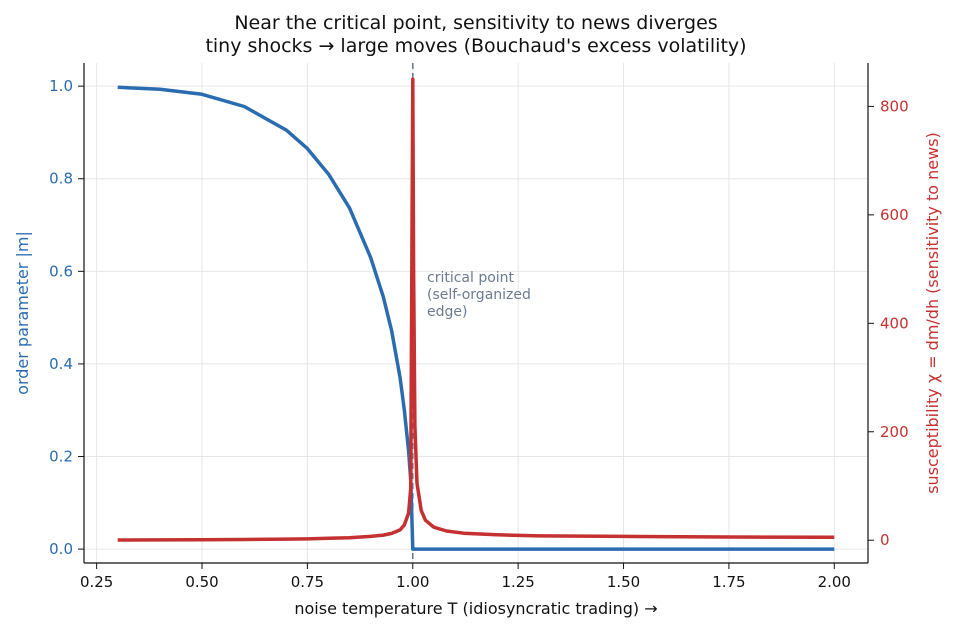 The image size is (958, 633). What do you see at coordinates (61, 271) in the screenshot?
I see `y-tick-label-left: 0.6` at bounding box center [61, 271].